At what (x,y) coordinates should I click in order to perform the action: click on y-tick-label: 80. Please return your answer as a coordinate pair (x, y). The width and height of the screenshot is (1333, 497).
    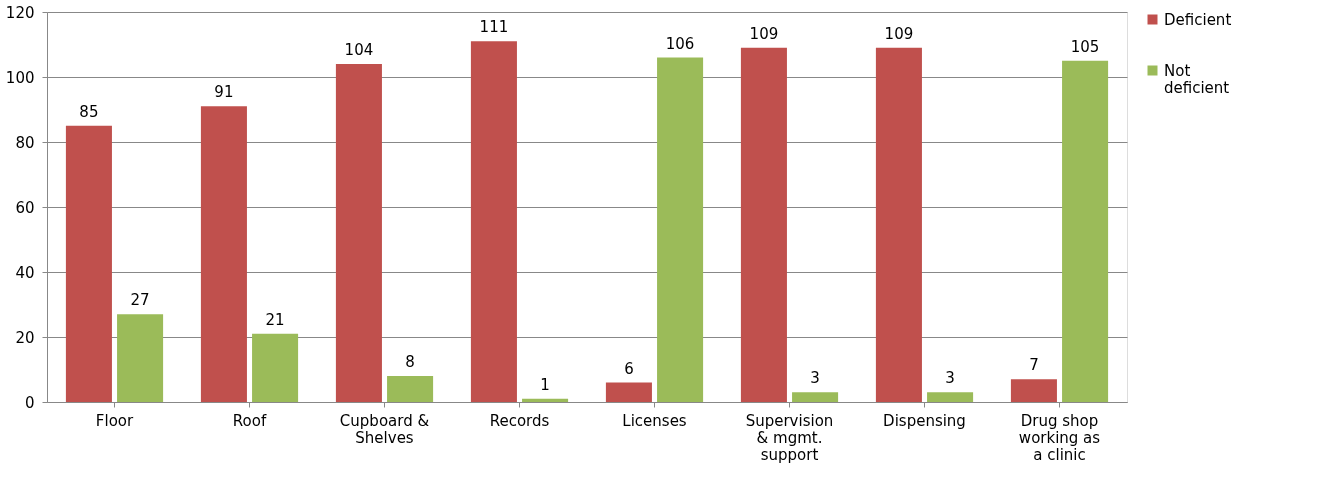
    Looking at the image, I should click on (25, 142).